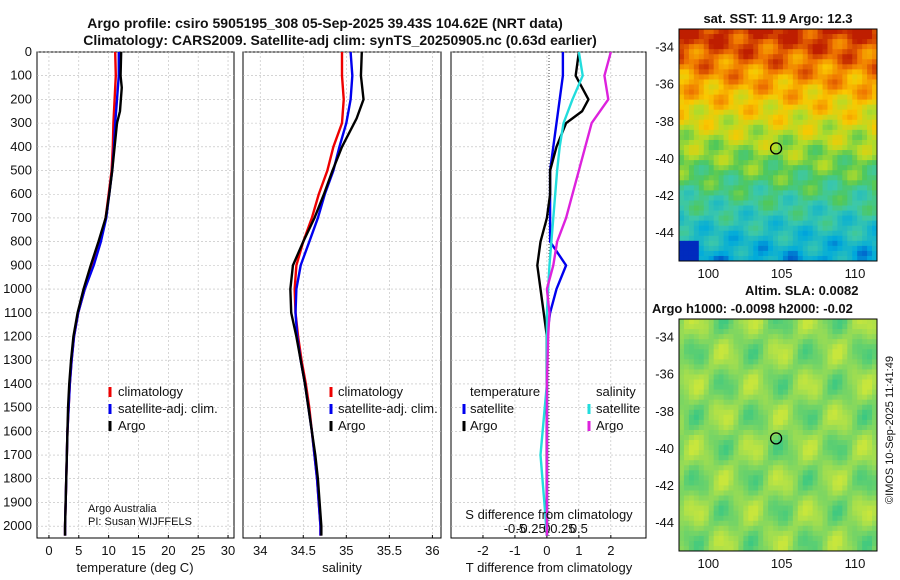 Image resolution: width=900 pixels, height=580 pixels. Describe the element at coordinates (708, 273) in the screenshot. I see `map-x-tick-label: 100` at that location.